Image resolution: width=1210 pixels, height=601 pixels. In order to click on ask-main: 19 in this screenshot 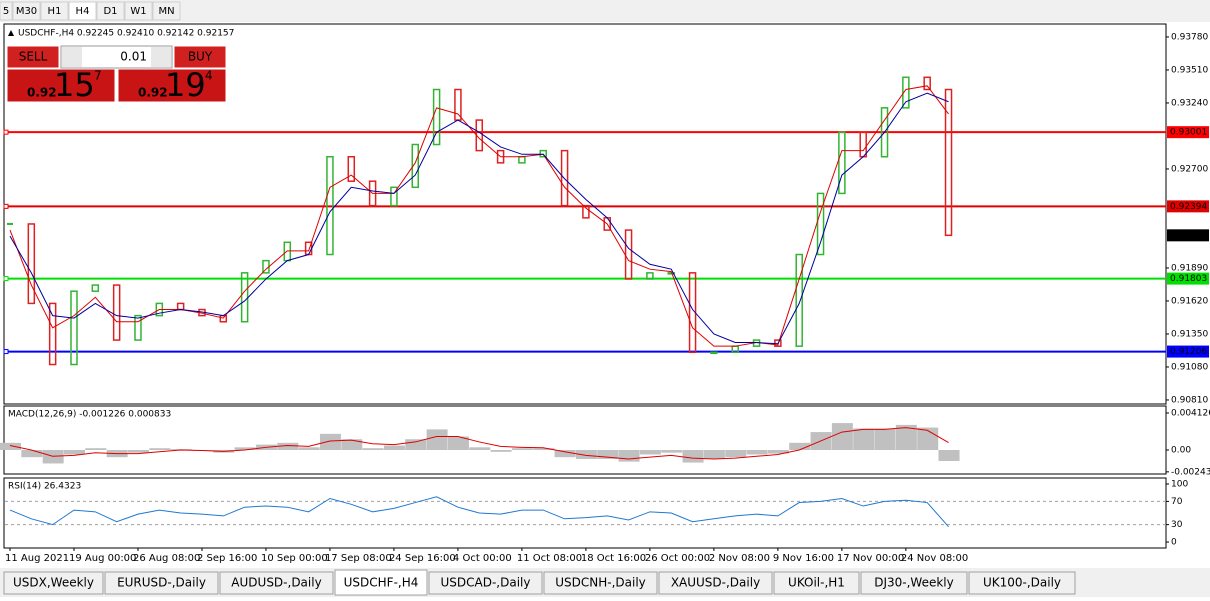, I will do `click(185, 85)`.